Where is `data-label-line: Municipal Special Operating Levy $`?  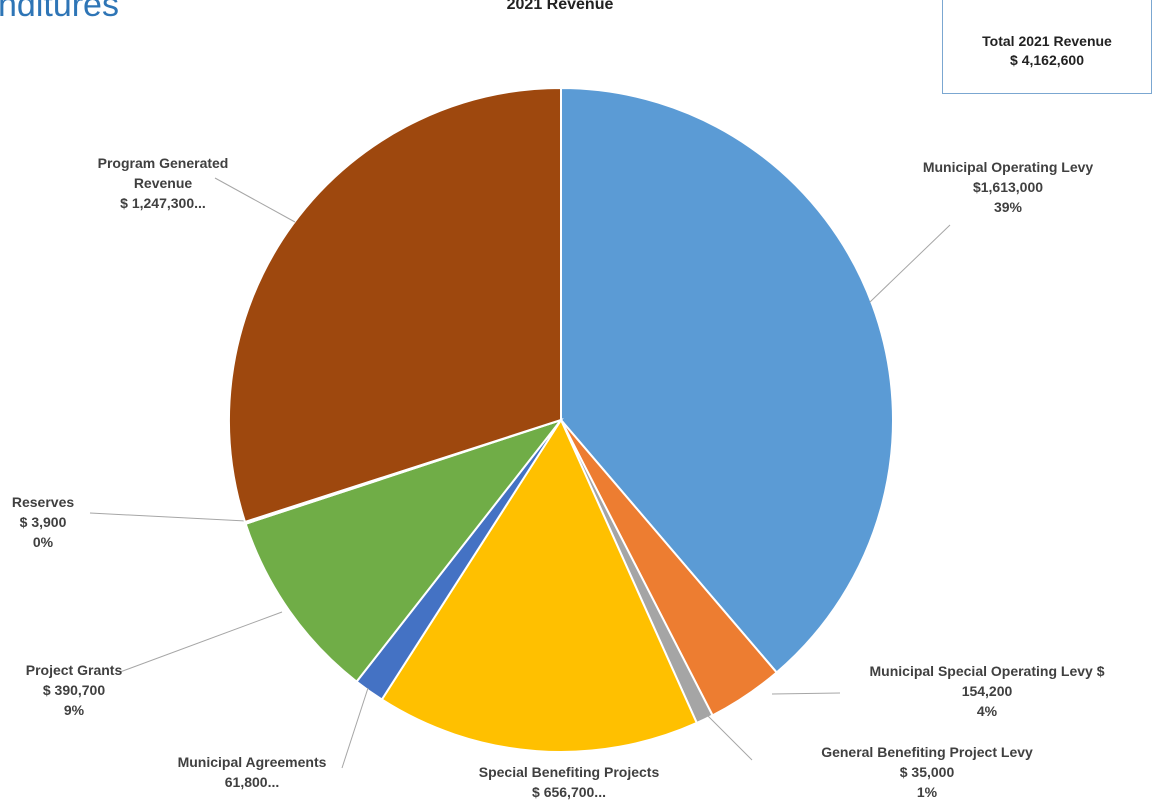
data-label-line: Municipal Special Operating Levy $ is located at coordinates (987, 671).